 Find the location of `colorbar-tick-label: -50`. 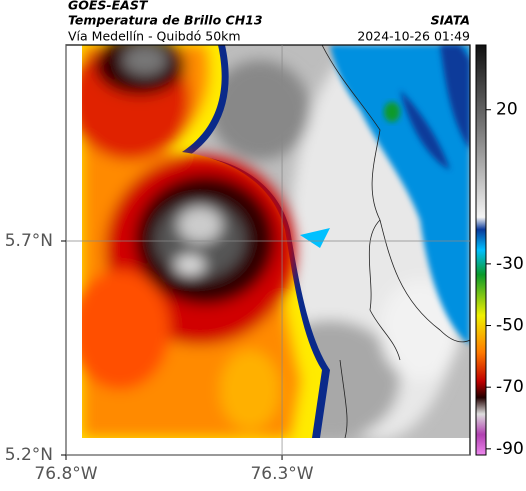

colorbar-tick-label: -50 is located at coordinates (510, 326).